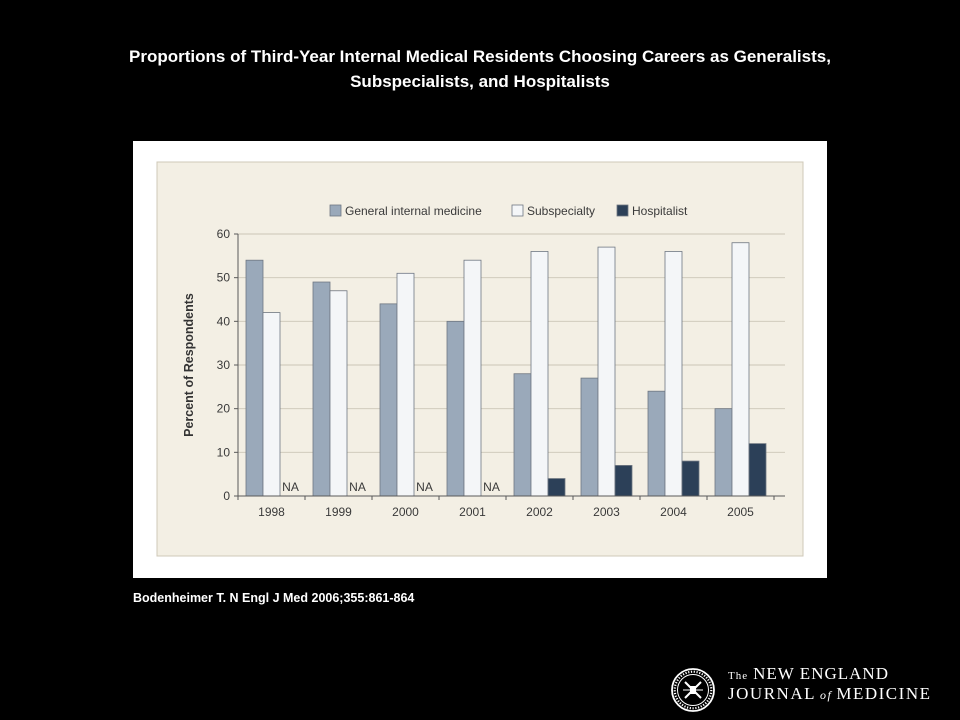 Image resolution: width=960 pixels, height=720 pixels. Describe the element at coordinates (660, 211) in the screenshot. I see `legend-label-hospitalist: Hospitalist` at that location.